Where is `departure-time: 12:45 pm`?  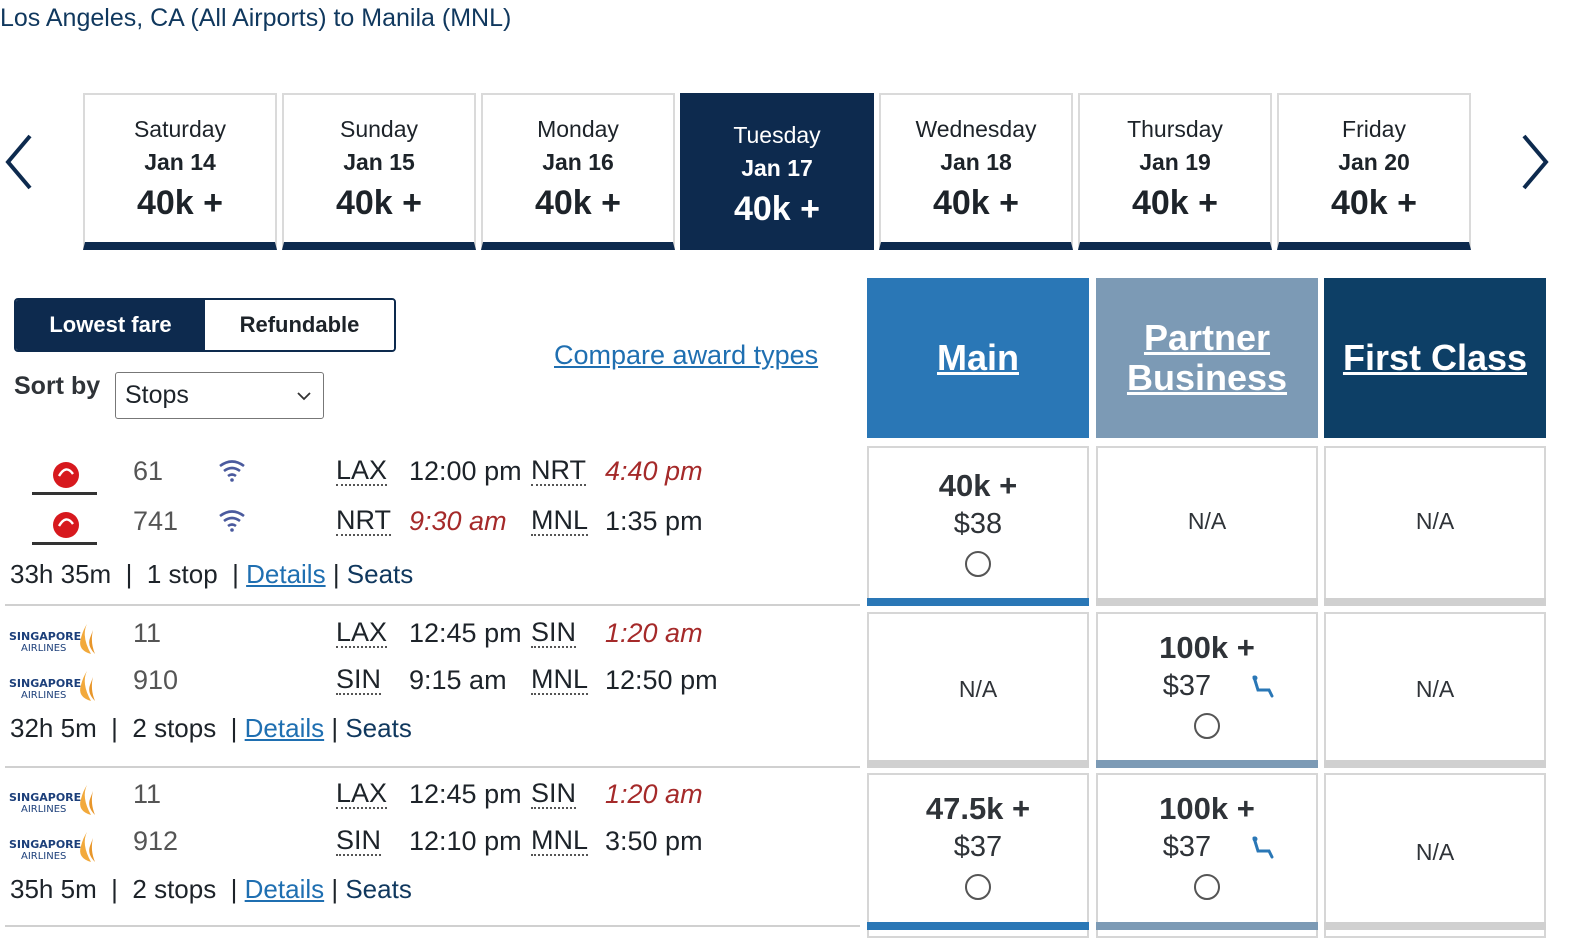 departure-time: 12:45 pm is located at coordinates (465, 633).